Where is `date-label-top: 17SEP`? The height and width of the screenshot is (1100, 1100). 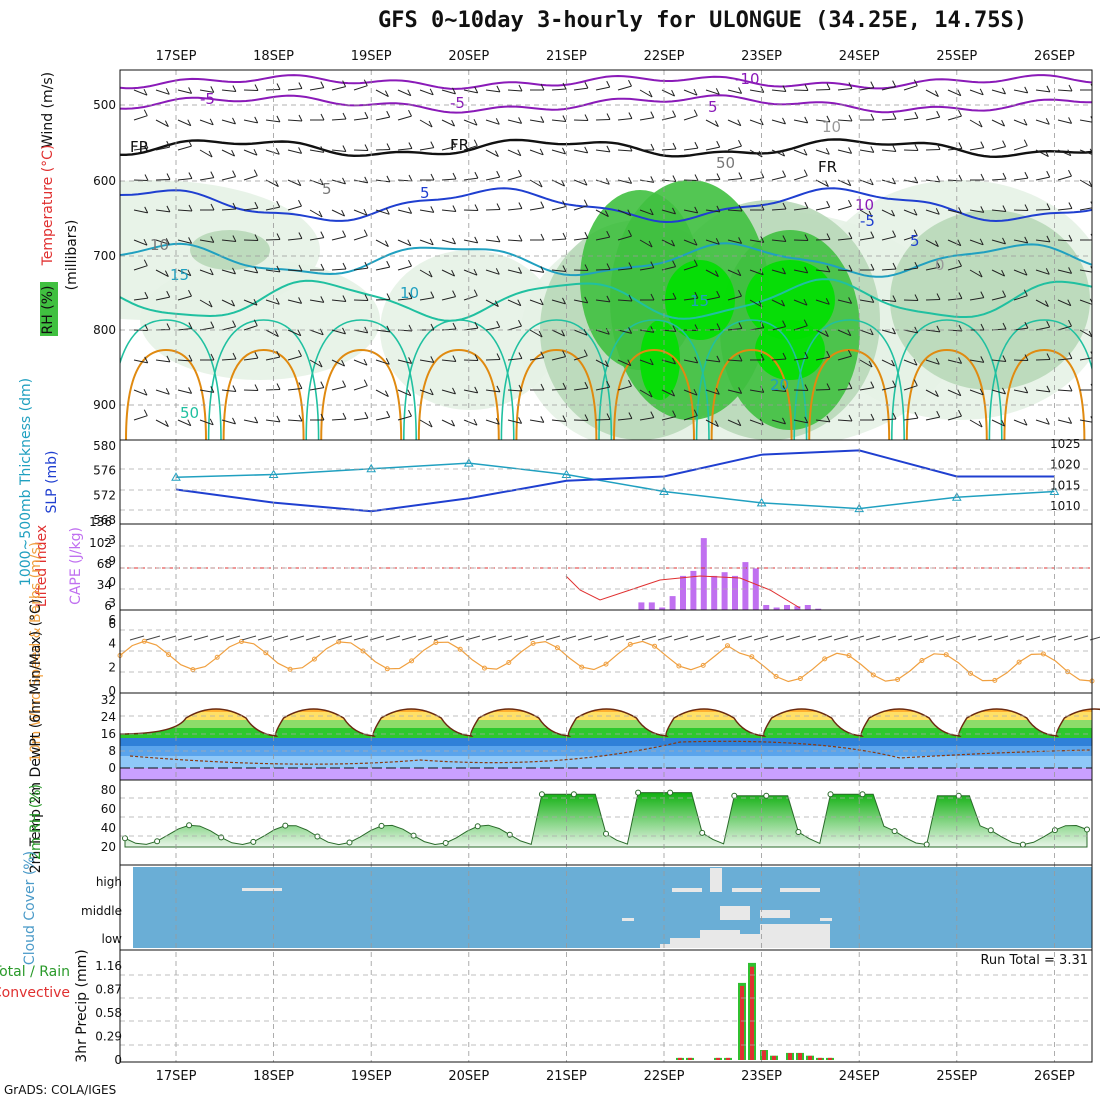 date-label-top: 17SEP is located at coordinates (176, 56).